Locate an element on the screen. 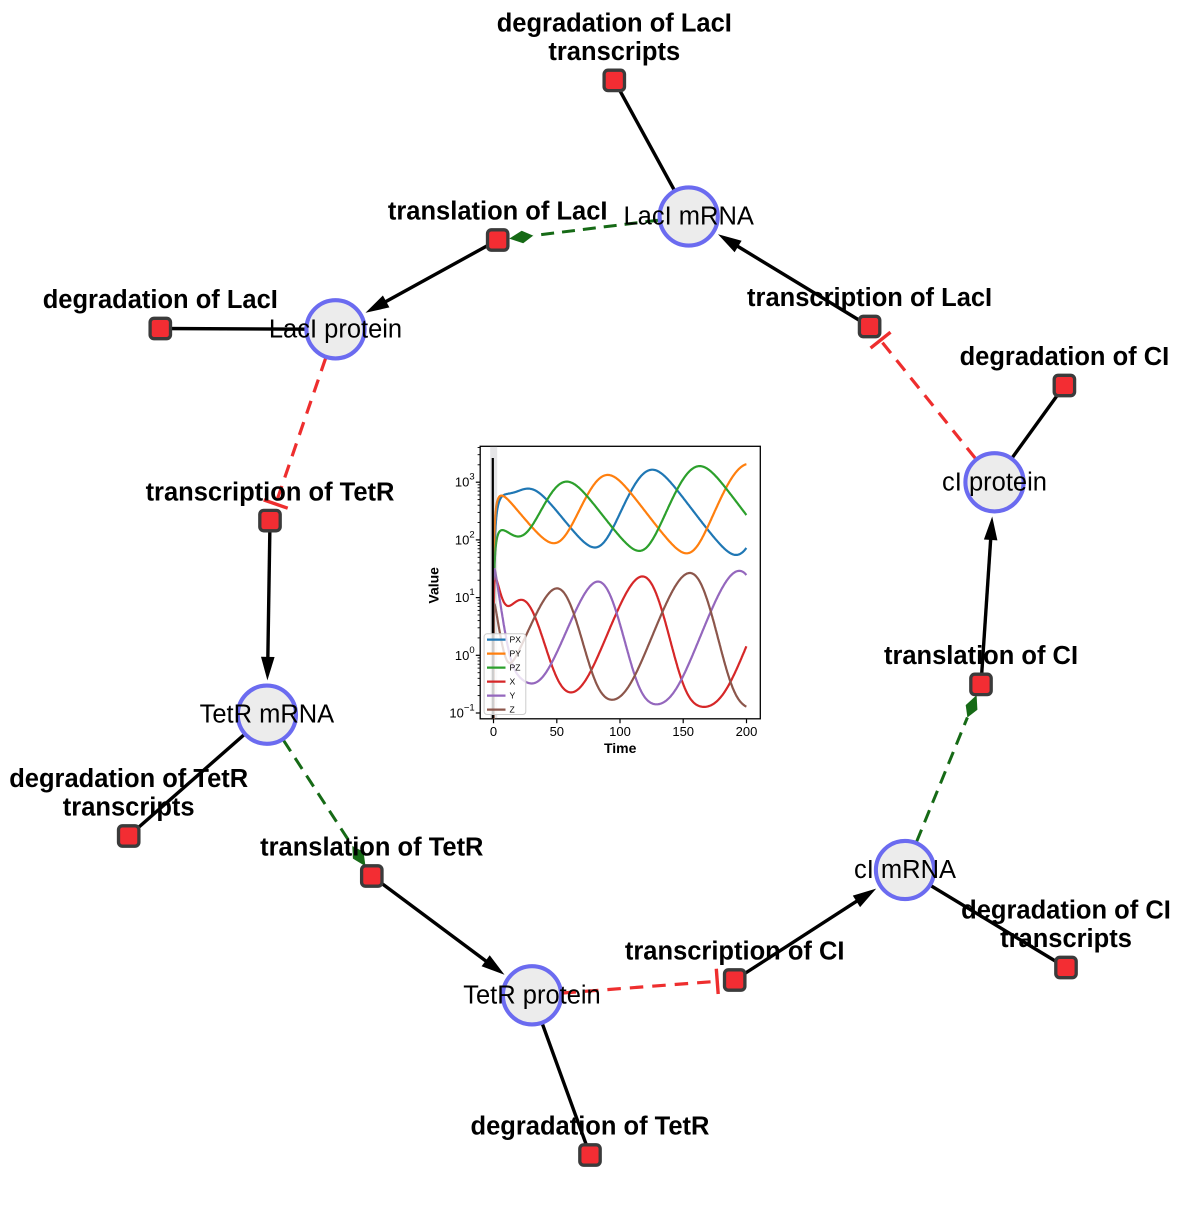 The height and width of the screenshot is (1205, 1189). svg-text: 150 is located at coordinates (683, 731).